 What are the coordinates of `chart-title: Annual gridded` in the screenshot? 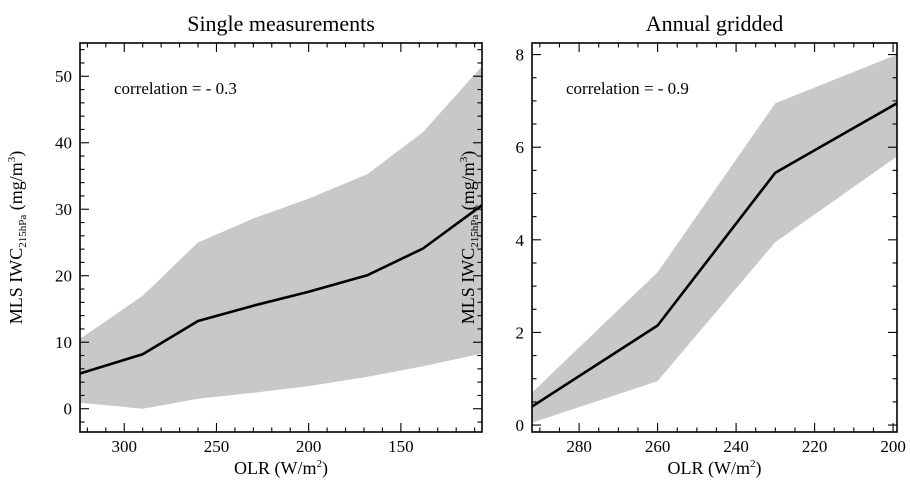 It's located at (714, 23).